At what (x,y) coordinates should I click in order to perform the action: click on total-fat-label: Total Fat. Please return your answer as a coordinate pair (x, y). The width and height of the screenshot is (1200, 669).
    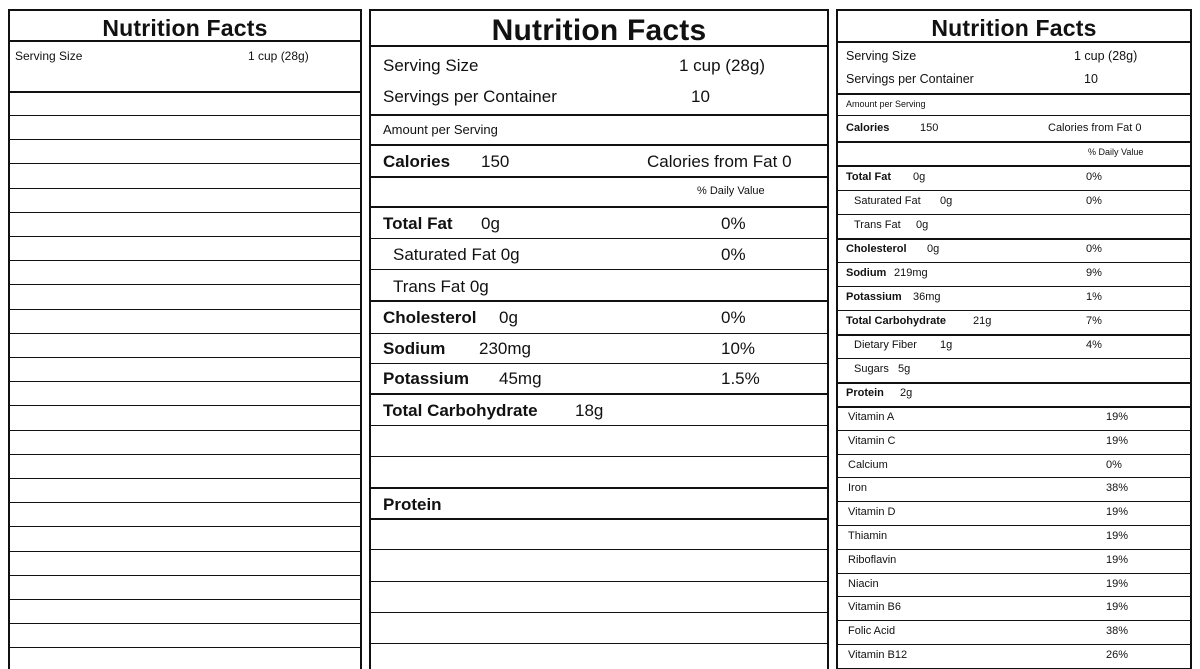
    Looking at the image, I should click on (418, 223).